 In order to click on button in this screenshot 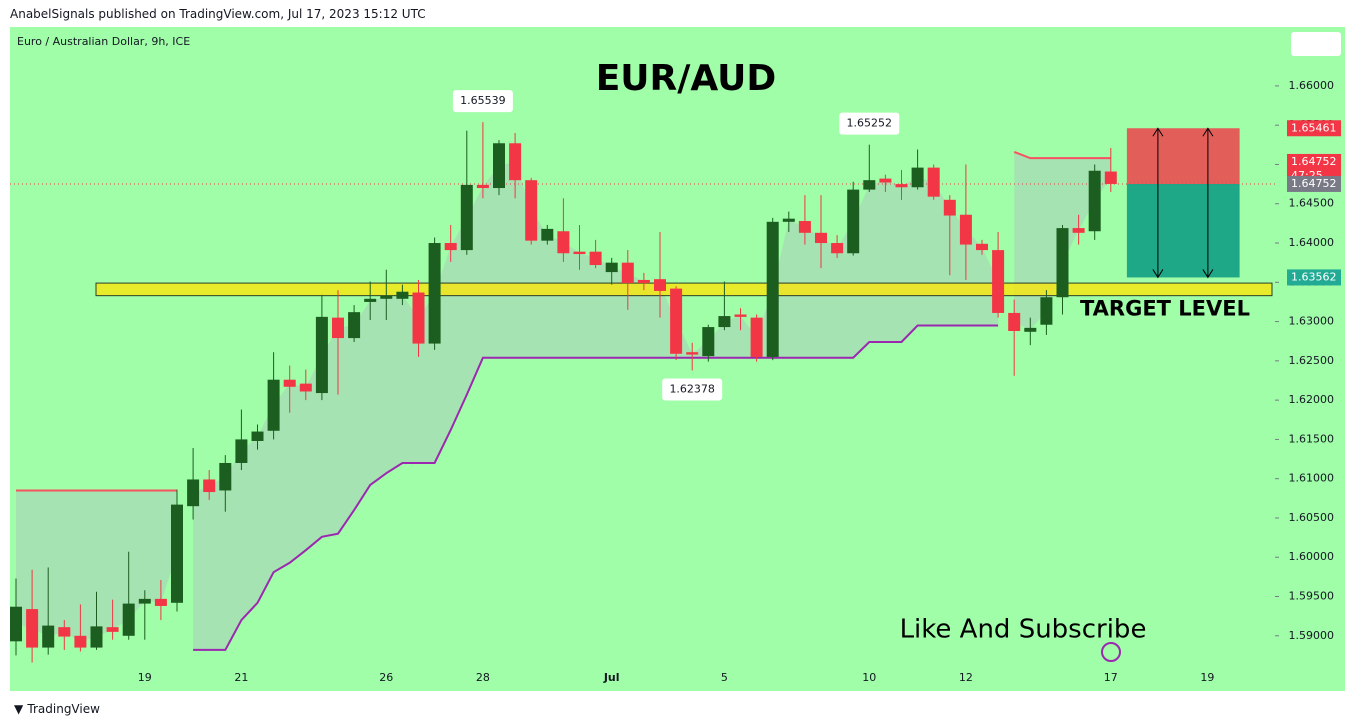, I will do `click(1316, 44)`.